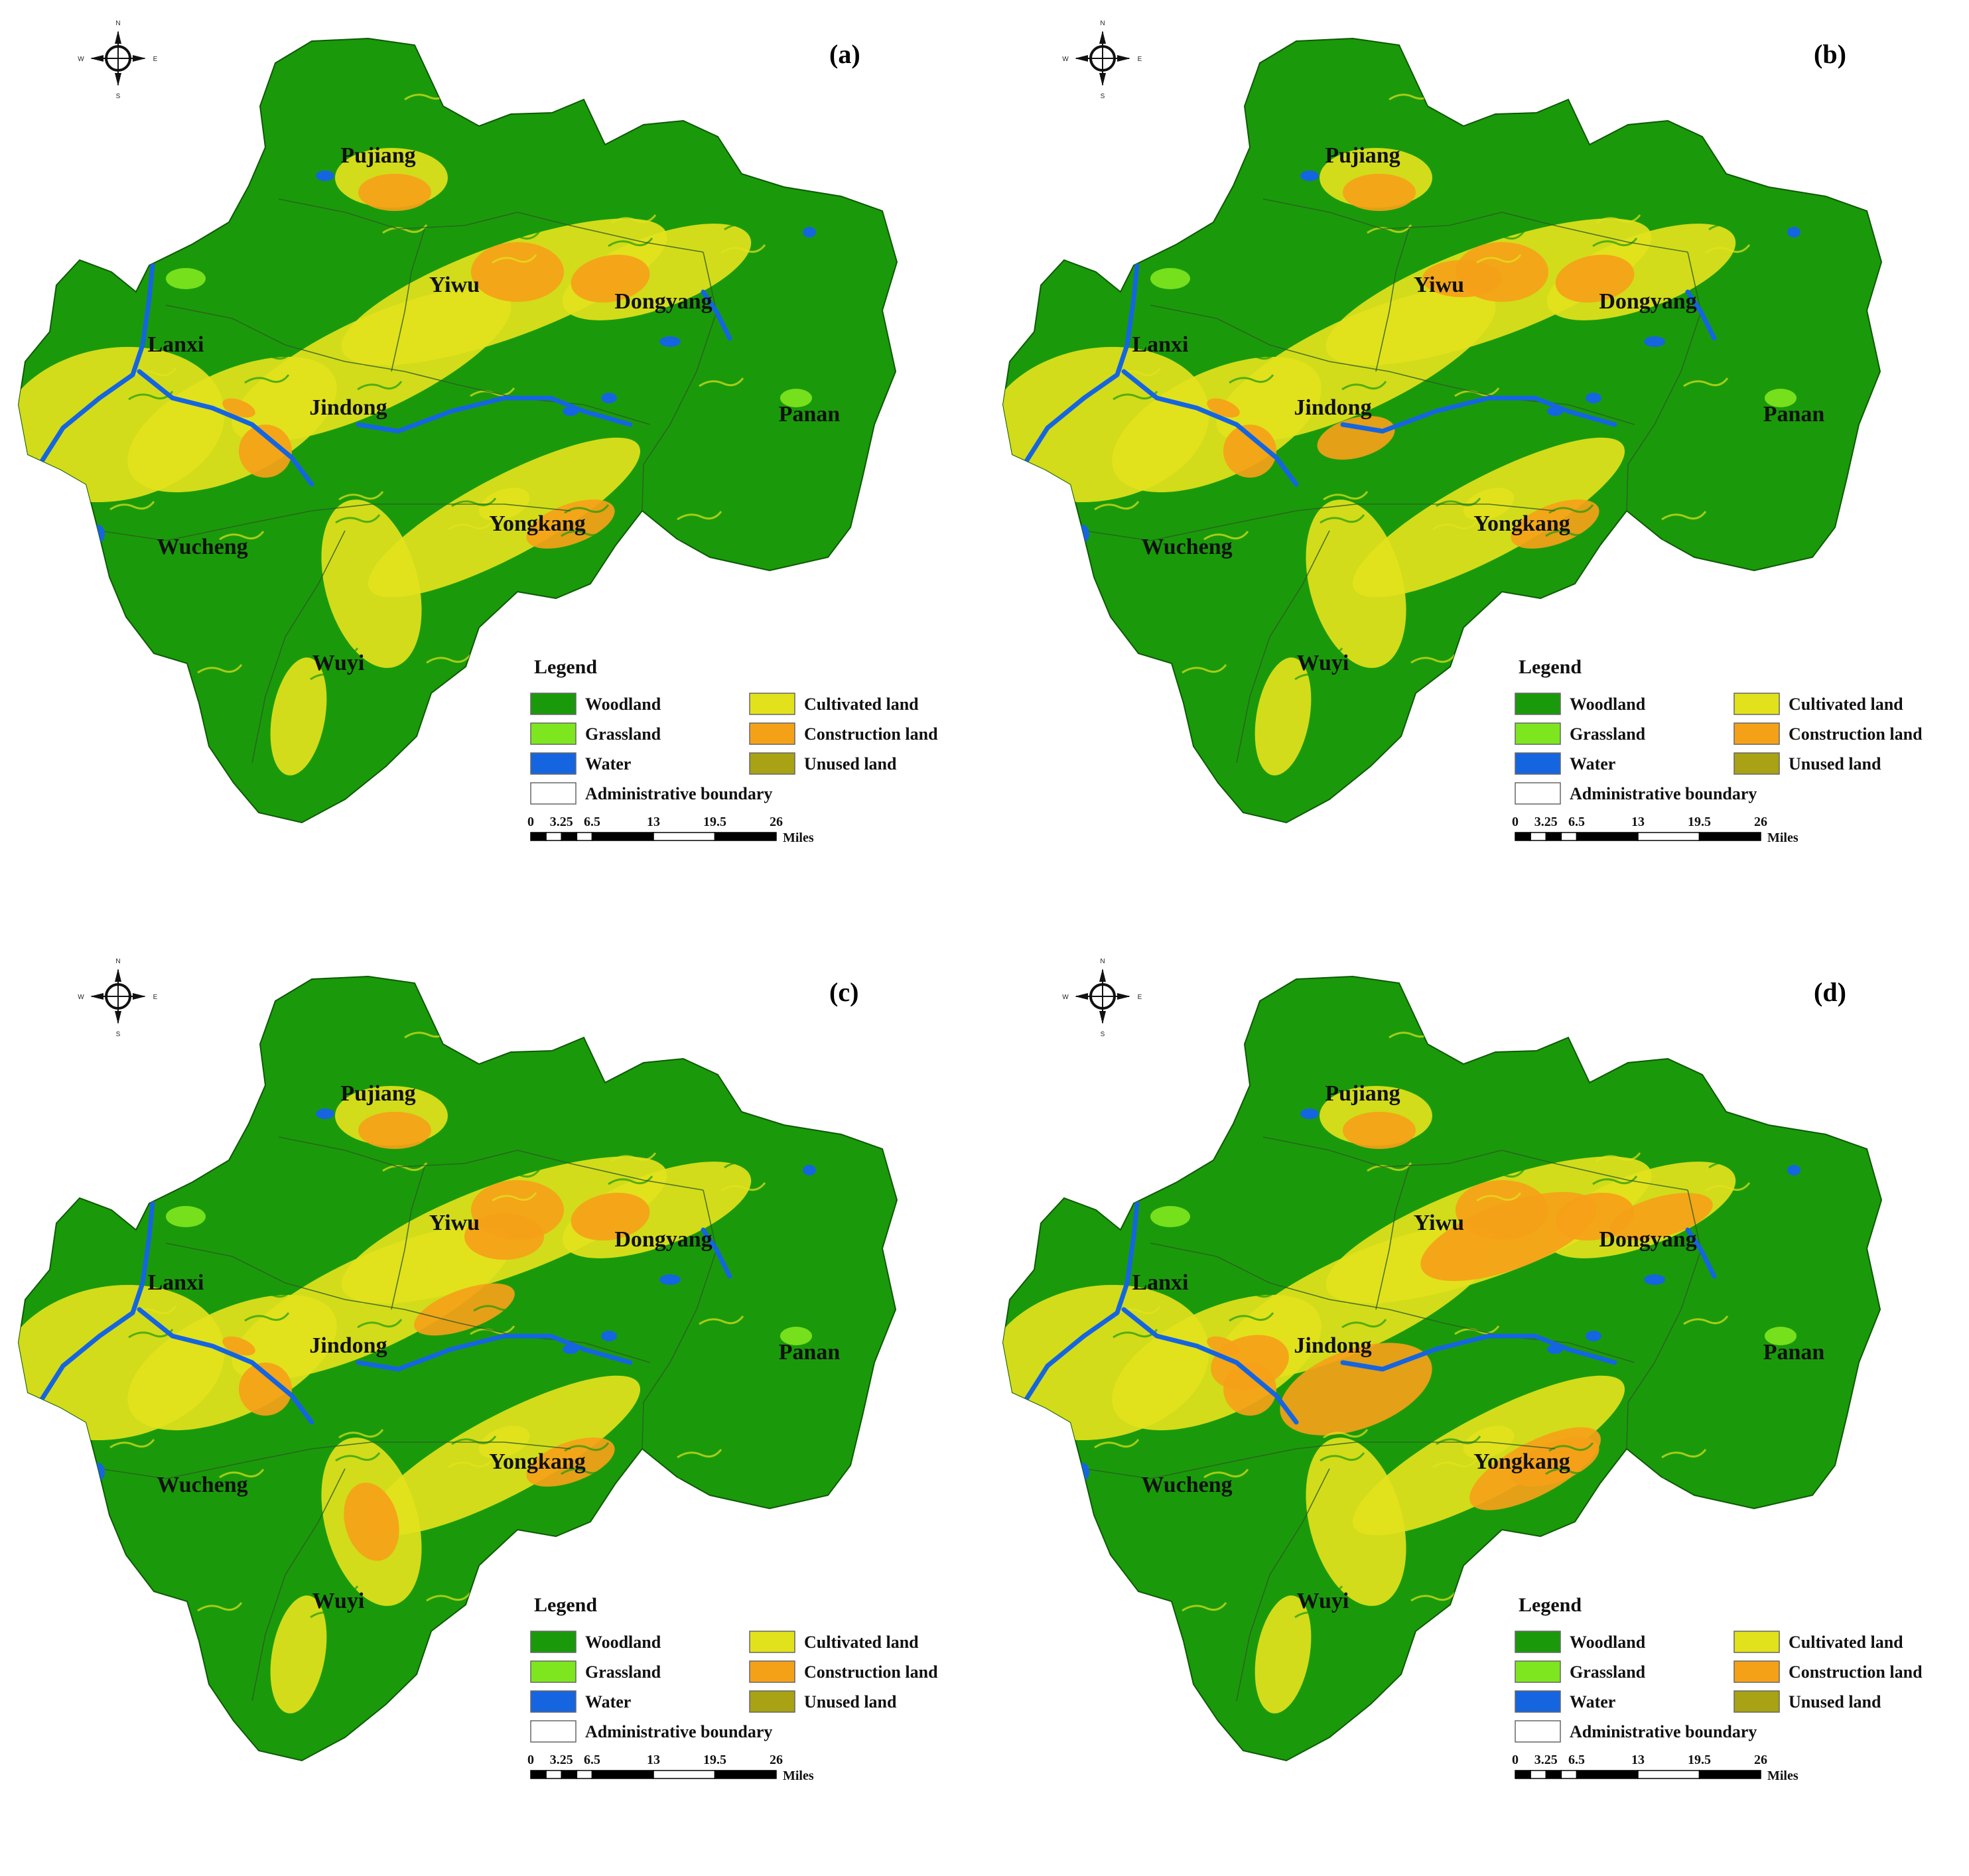 The image size is (1969, 1876). Describe the element at coordinates (81, 997) in the screenshot. I see `compass-w-label: W` at that location.